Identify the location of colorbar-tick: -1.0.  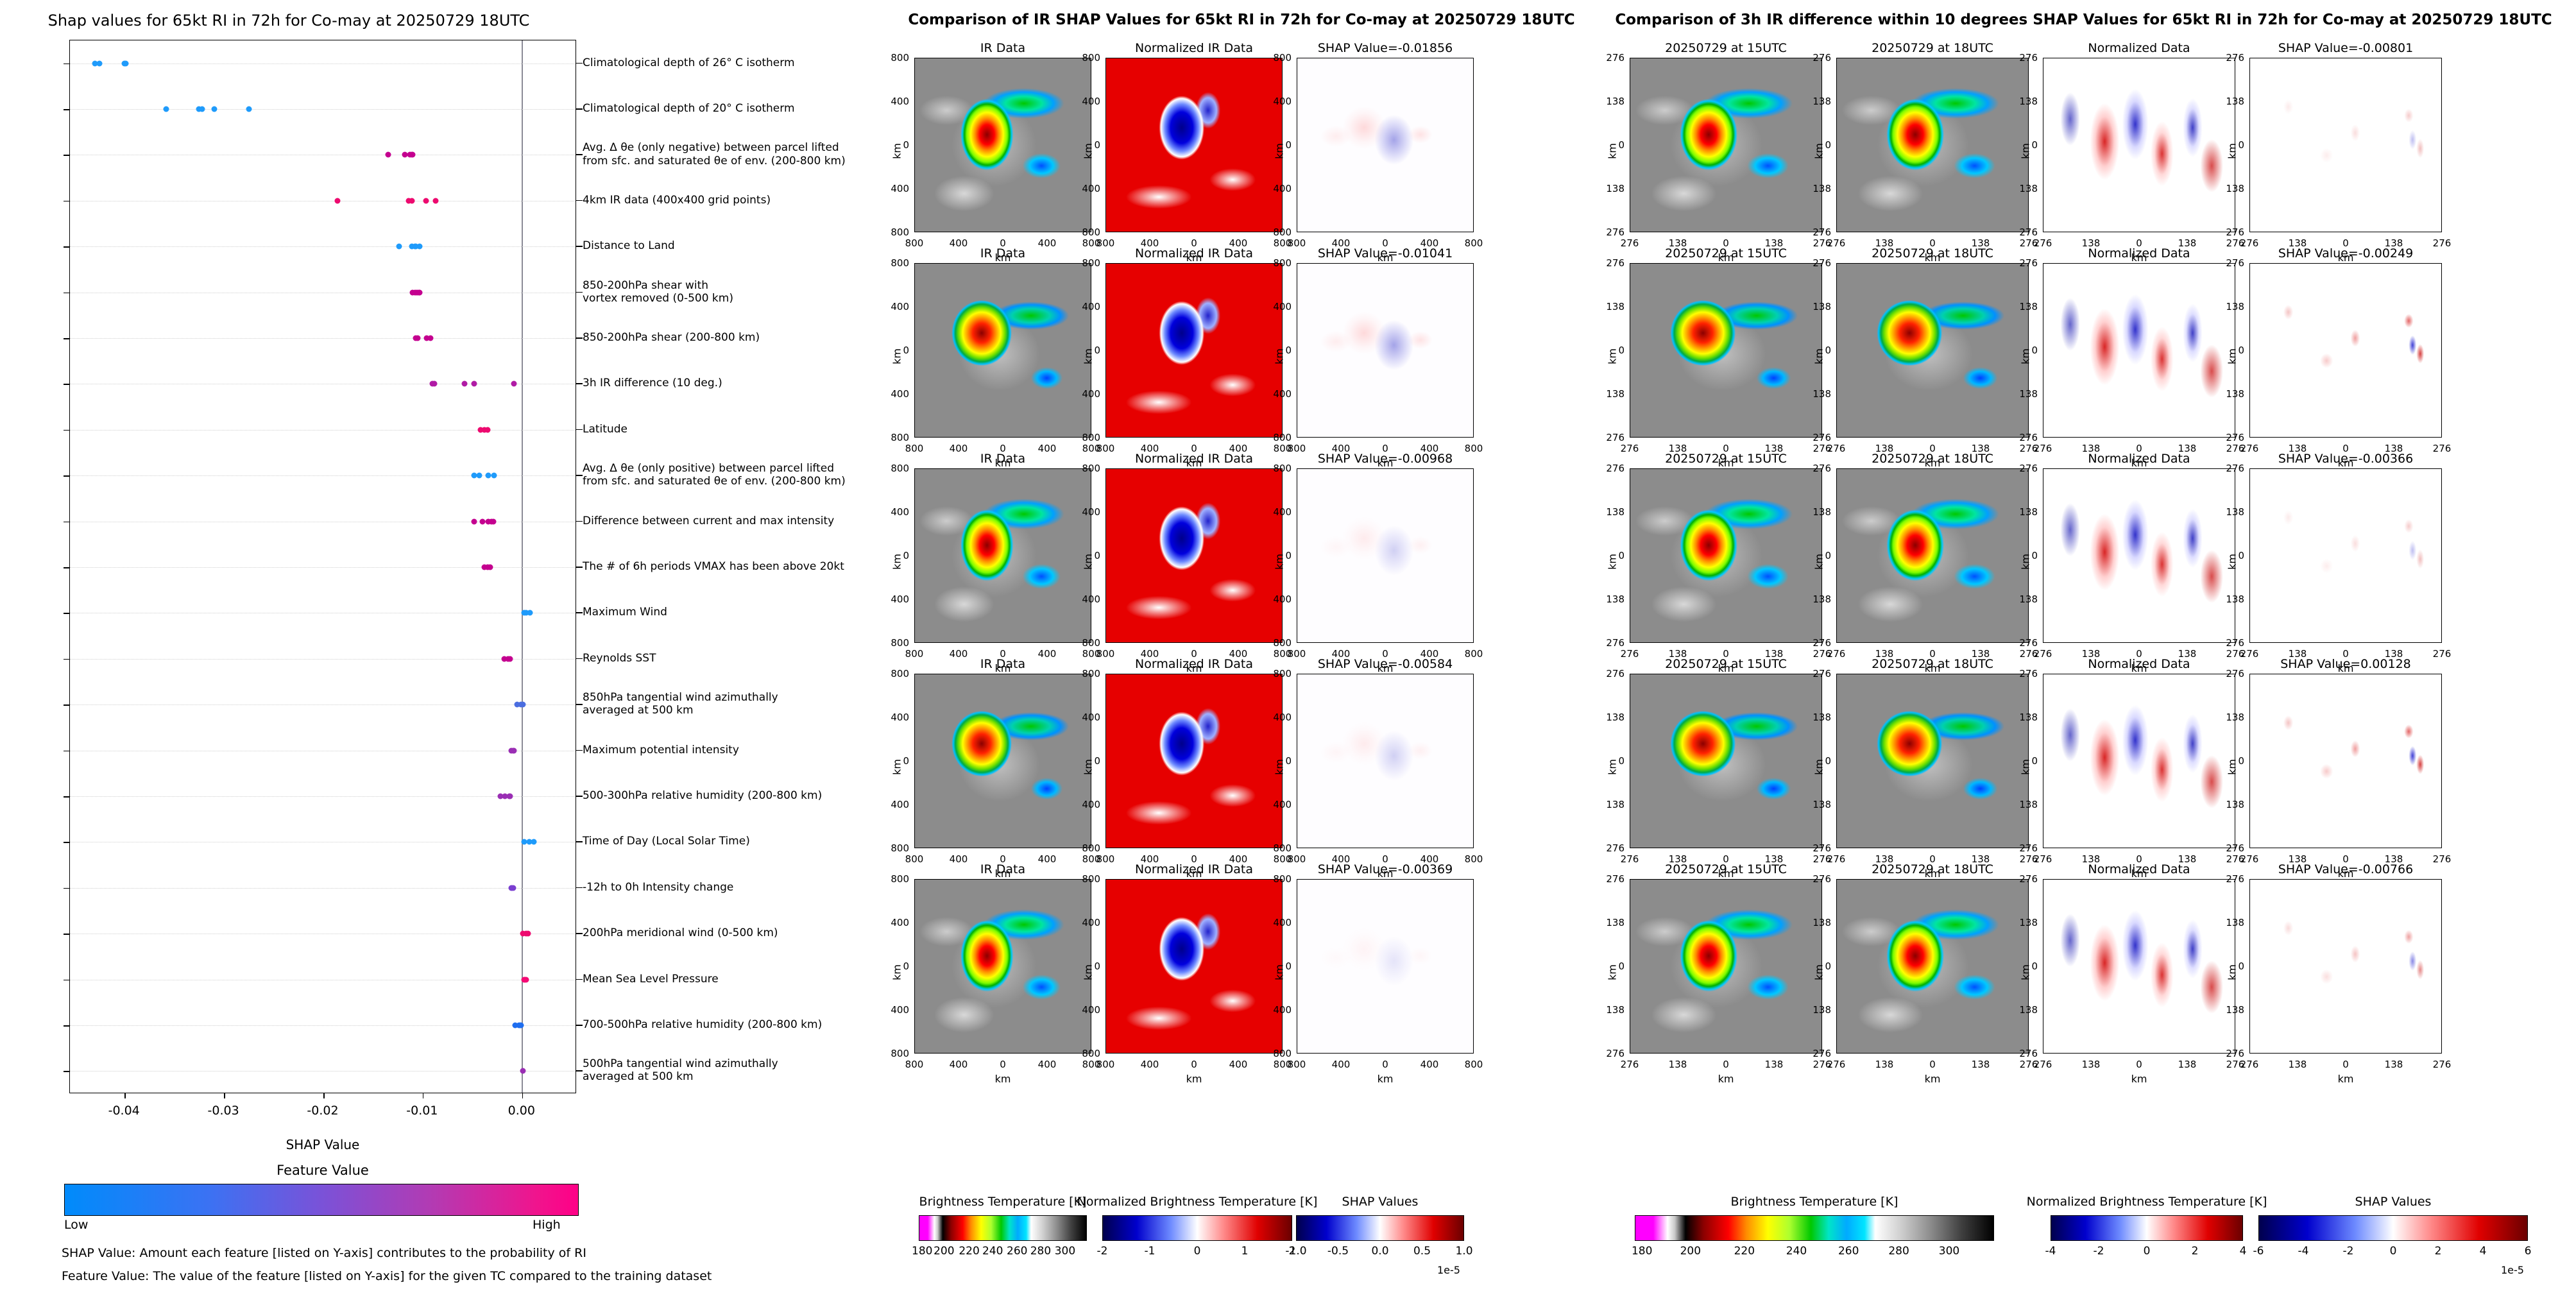
(1296, 1251).